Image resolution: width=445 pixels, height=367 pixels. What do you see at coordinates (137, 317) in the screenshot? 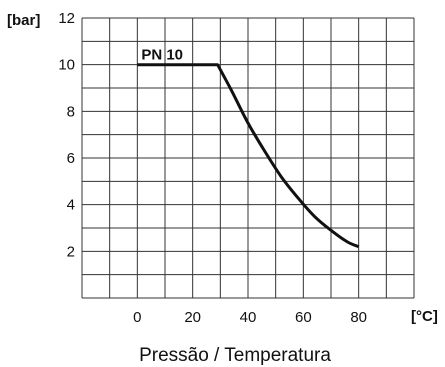
I see `x-tick-label-0: 0` at bounding box center [137, 317].